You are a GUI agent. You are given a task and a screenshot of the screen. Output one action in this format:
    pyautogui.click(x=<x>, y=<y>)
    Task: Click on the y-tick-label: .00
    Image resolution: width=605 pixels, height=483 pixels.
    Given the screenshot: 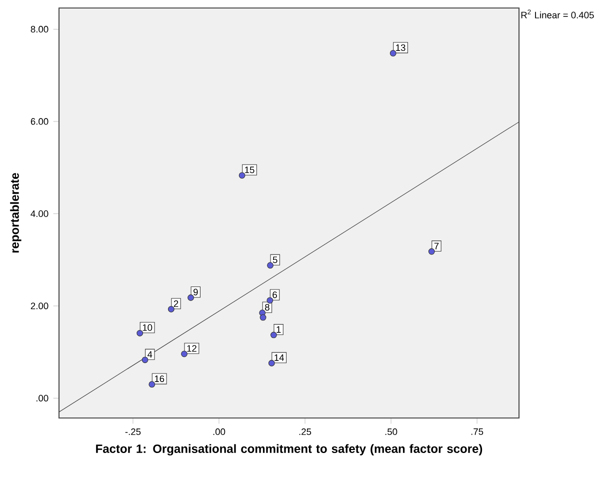 What is the action you would take?
    pyautogui.click(x=42, y=398)
    